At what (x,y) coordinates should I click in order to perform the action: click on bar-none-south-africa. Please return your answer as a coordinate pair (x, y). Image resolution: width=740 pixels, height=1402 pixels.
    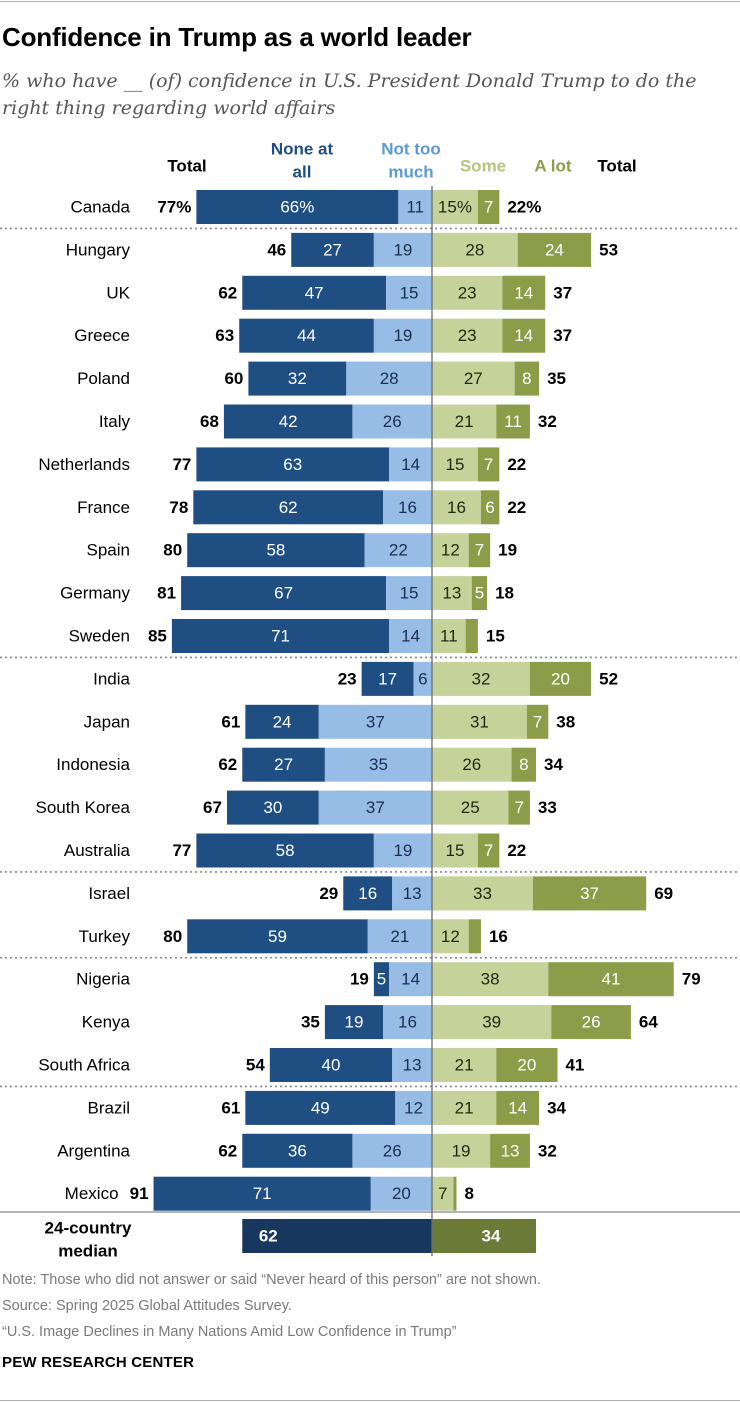
    Looking at the image, I should click on (331, 1065).